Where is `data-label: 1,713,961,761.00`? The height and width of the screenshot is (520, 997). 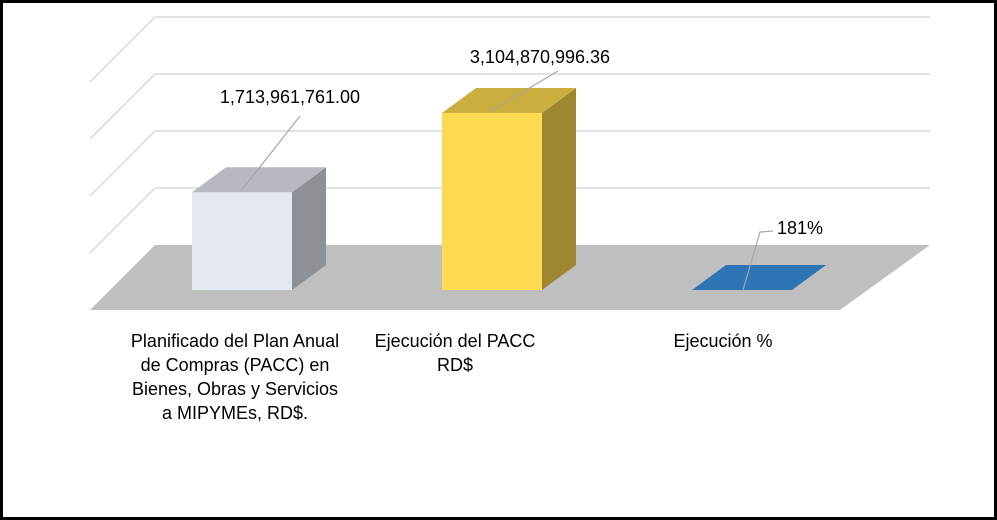
data-label: 1,713,961,761.00 is located at coordinates (290, 97).